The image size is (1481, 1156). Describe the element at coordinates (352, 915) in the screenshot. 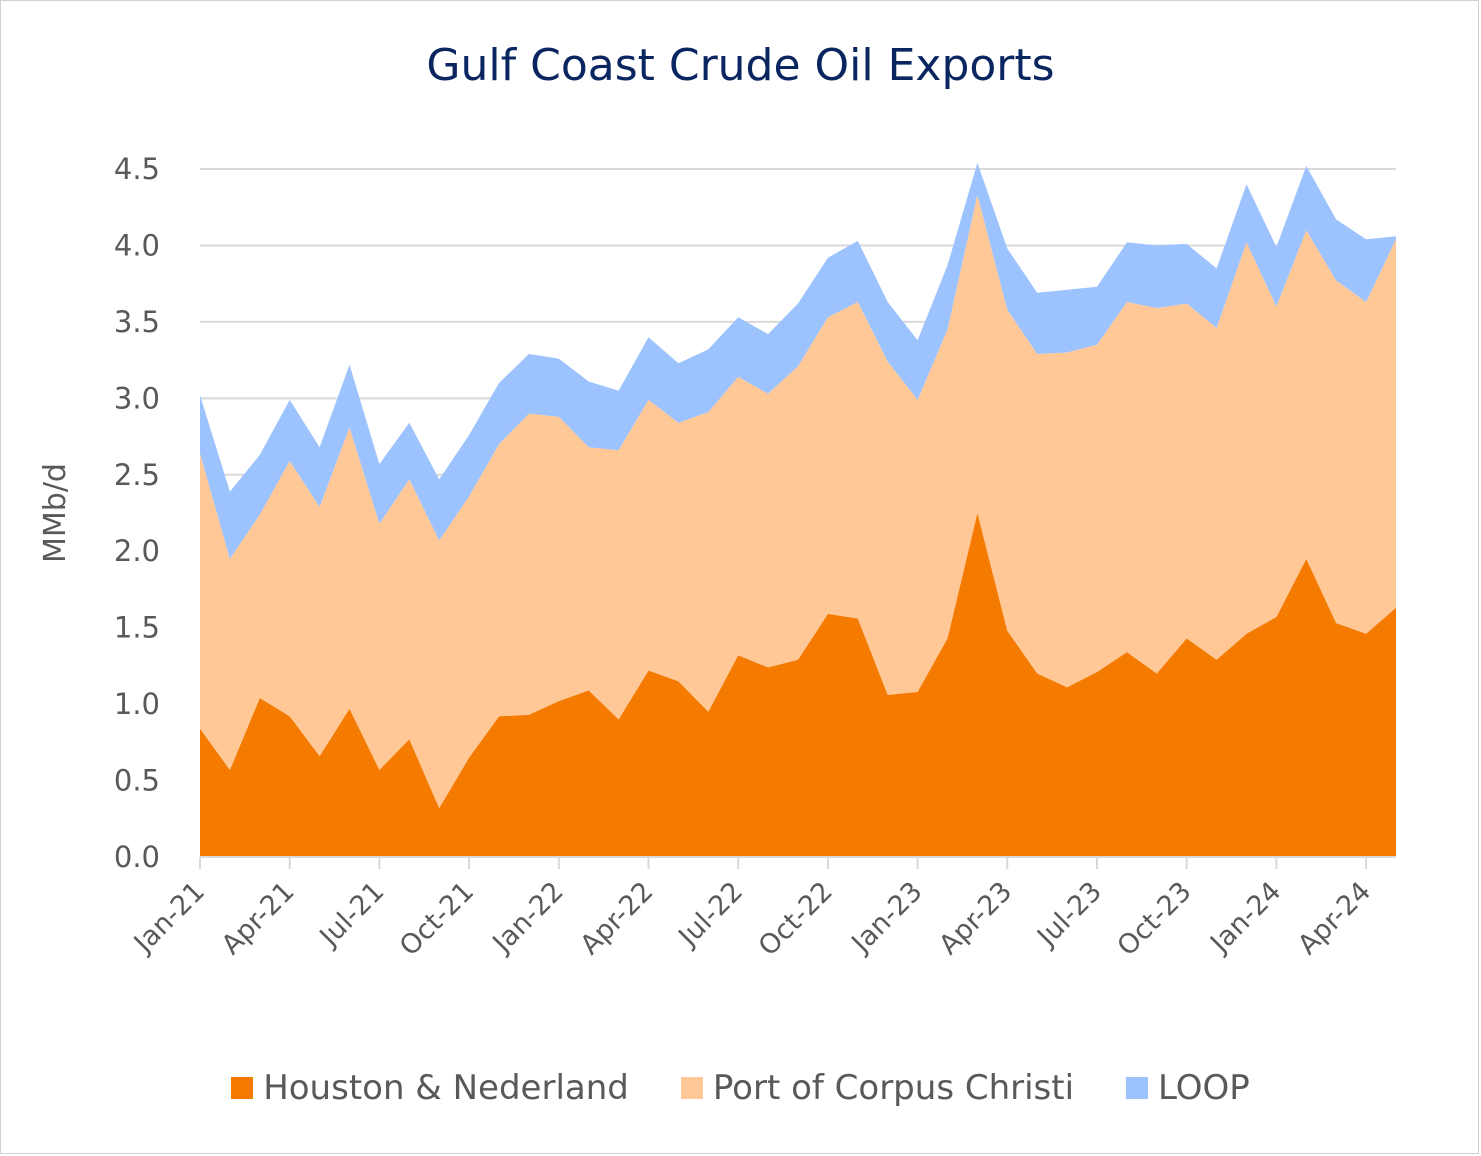

I see `x-tick-label: Jul-21` at that location.